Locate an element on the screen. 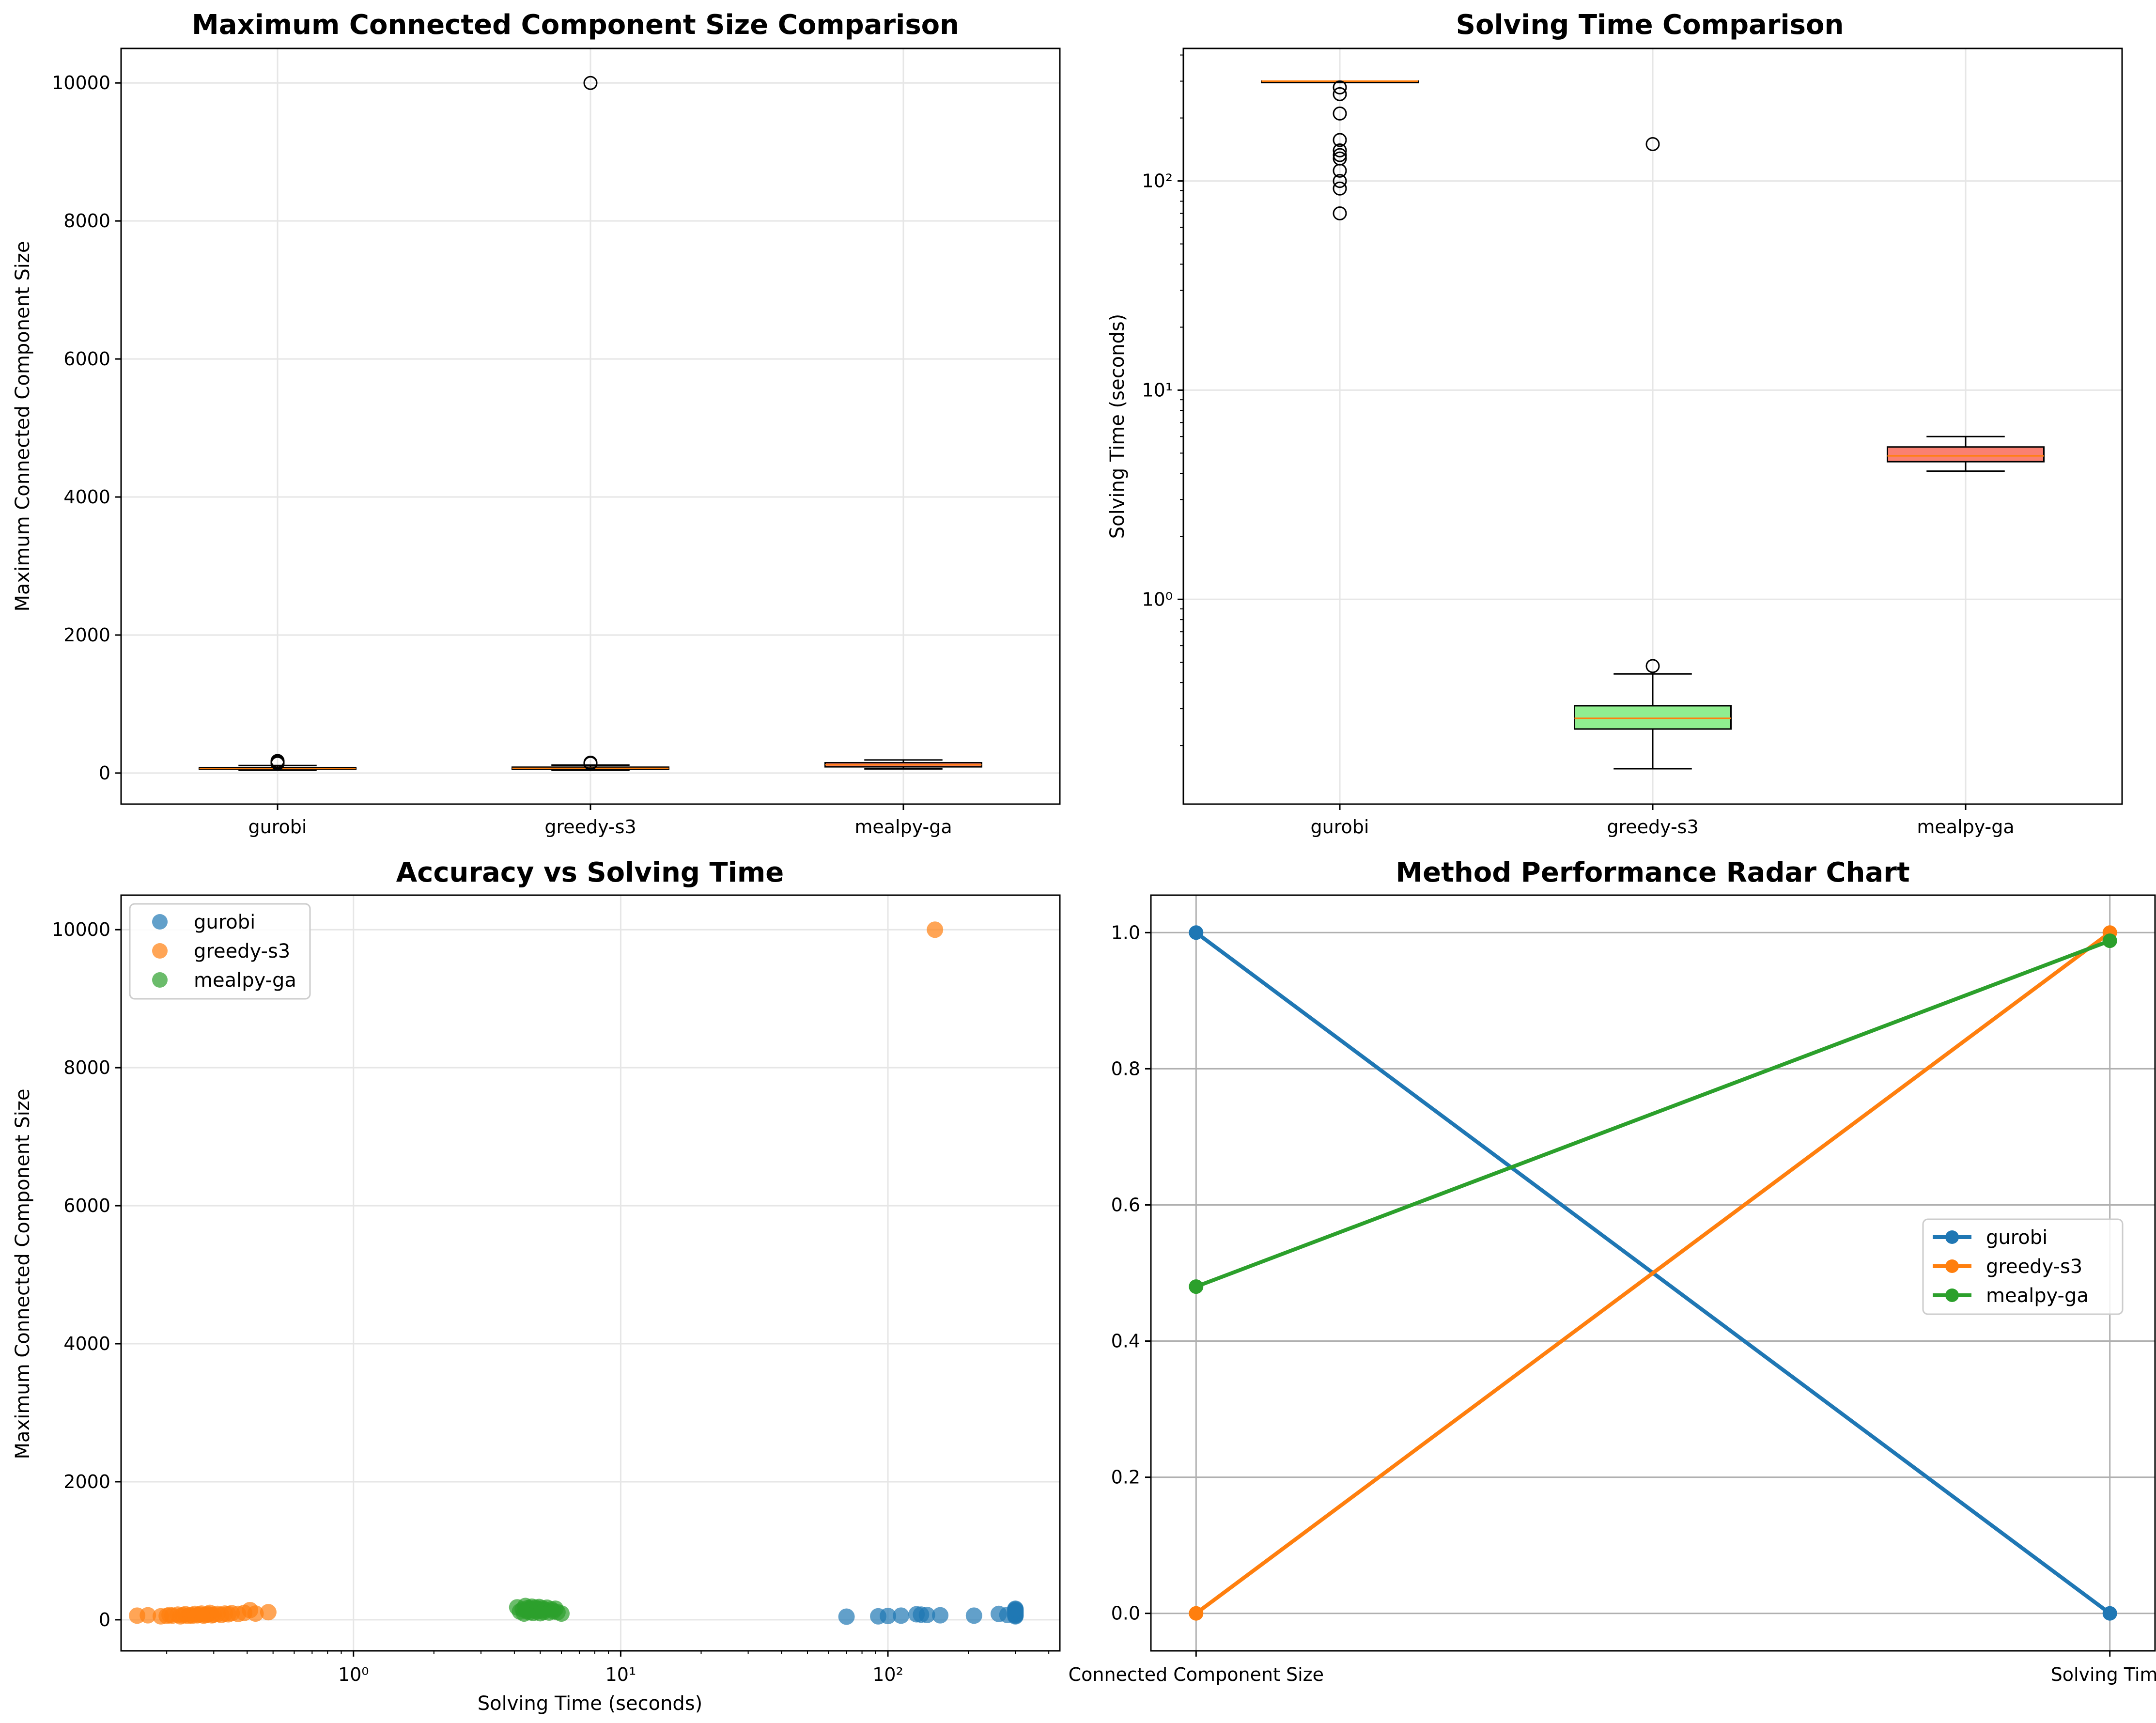 The height and width of the screenshot is (1723, 2156). scatter-legend-box is located at coordinates (220, 952).